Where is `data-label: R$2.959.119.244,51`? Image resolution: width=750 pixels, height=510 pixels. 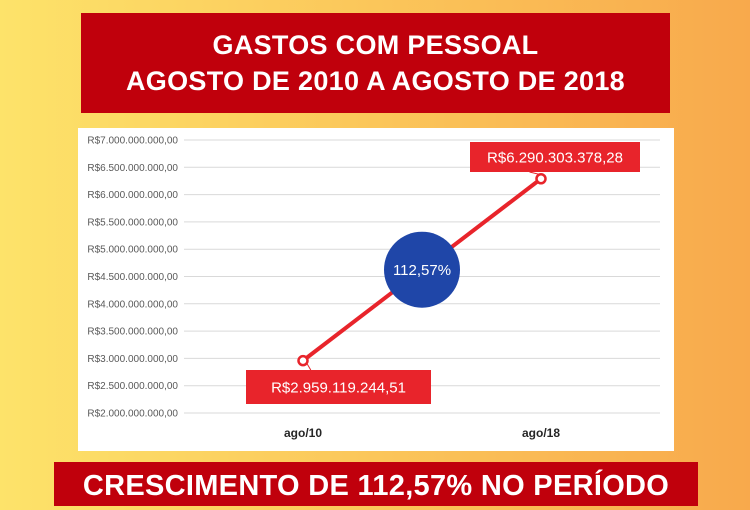
data-label: R$2.959.119.244,51 is located at coordinates (338, 388).